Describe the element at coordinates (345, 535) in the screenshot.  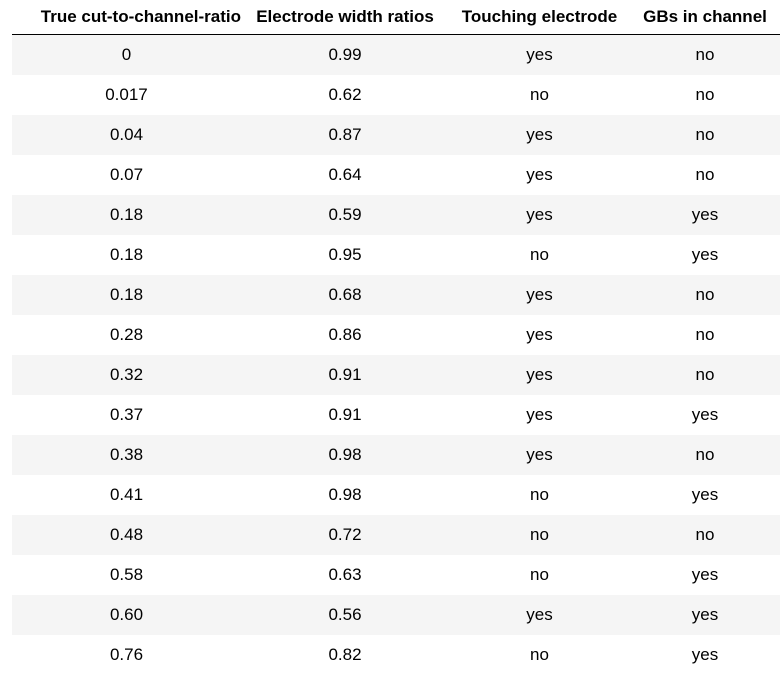
I see `cell-electrode-width: 0.72` at that location.